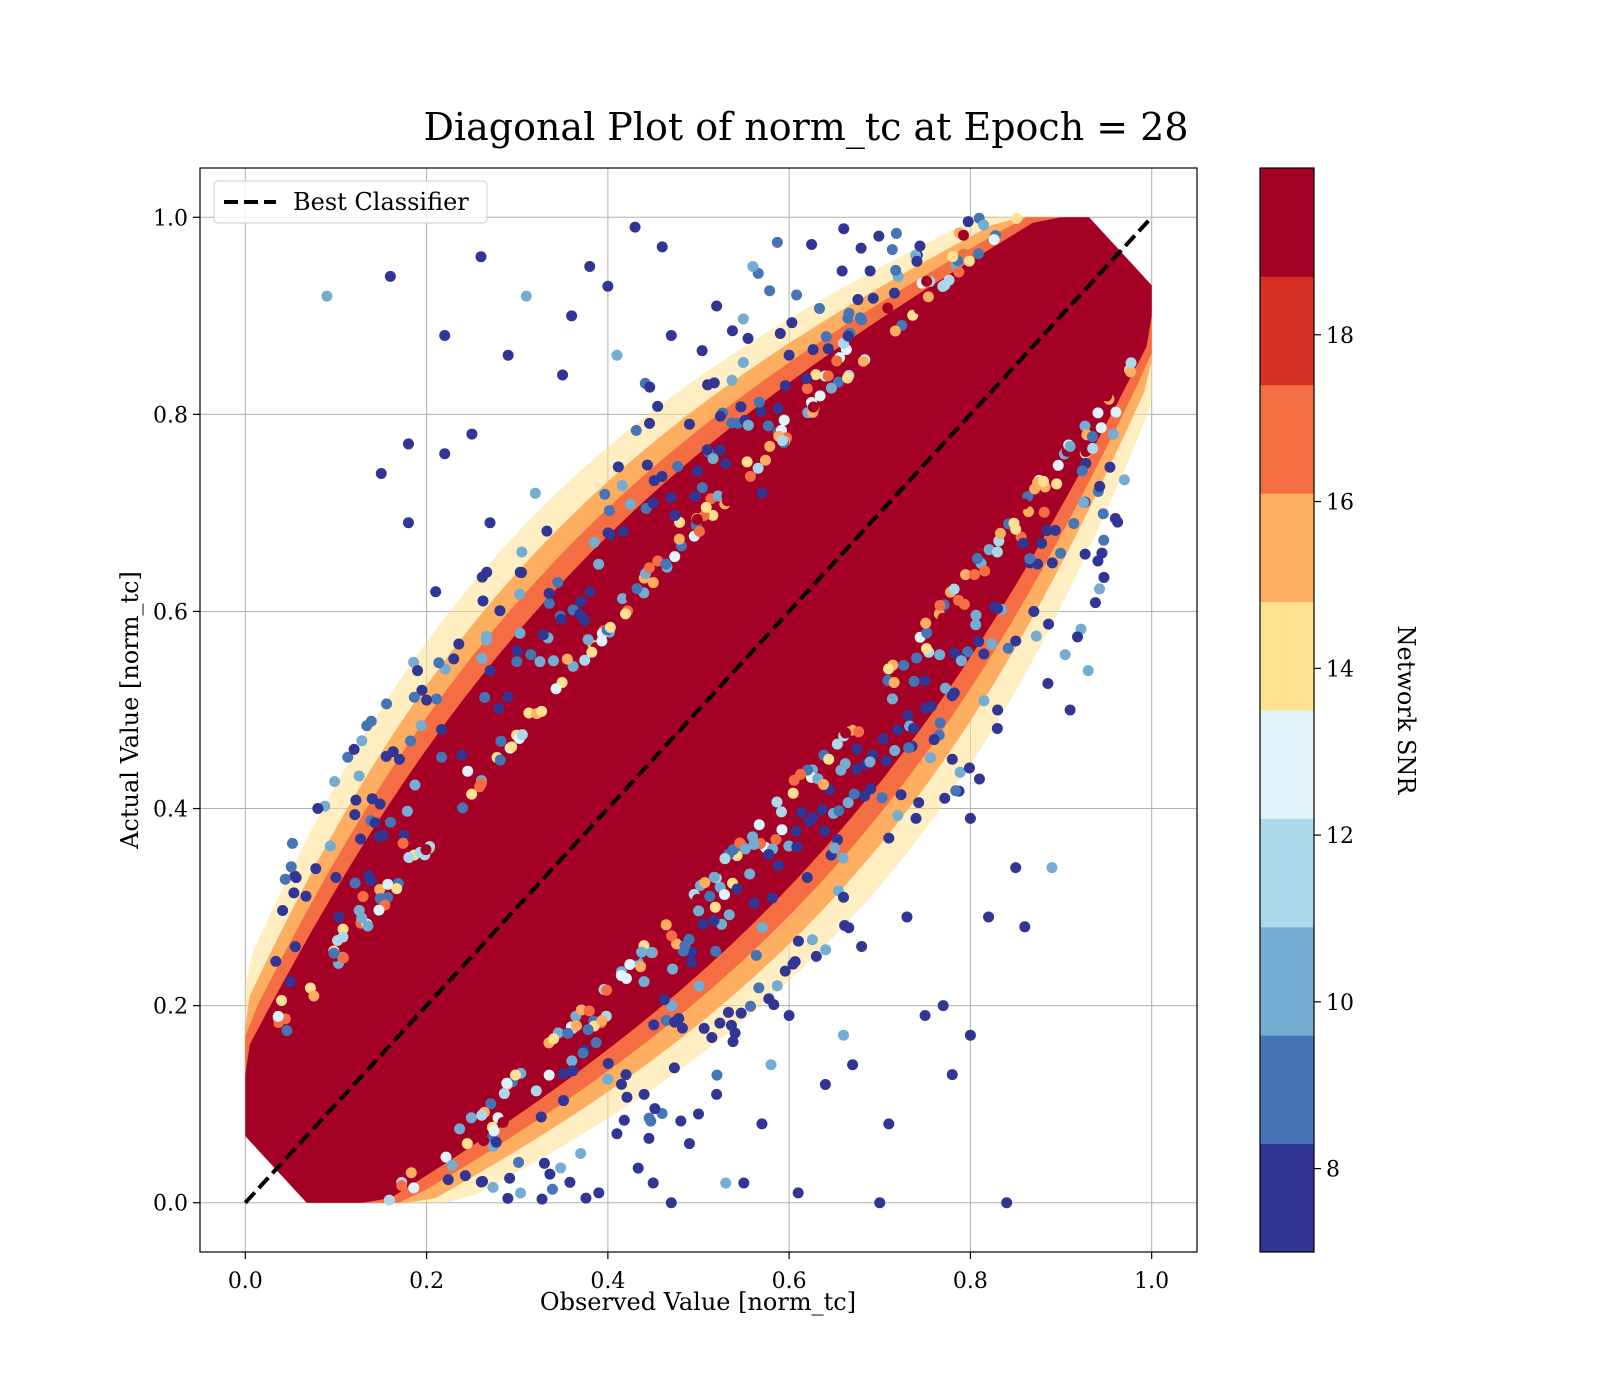 The image size is (1600, 1400). What do you see at coordinates (381, 202) in the screenshot?
I see `legend-entry-best-classifier: Best Classifier` at bounding box center [381, 202].